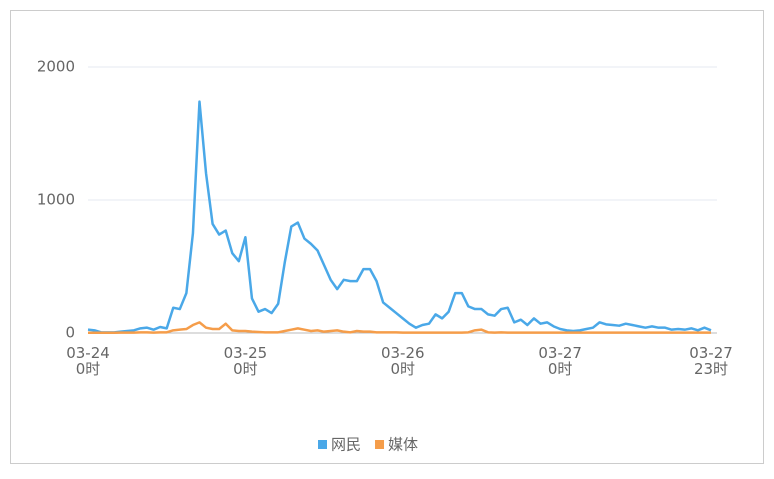  Describe the element at coordinates (399, 327) in the screenshot. I see `line-series` at that location.